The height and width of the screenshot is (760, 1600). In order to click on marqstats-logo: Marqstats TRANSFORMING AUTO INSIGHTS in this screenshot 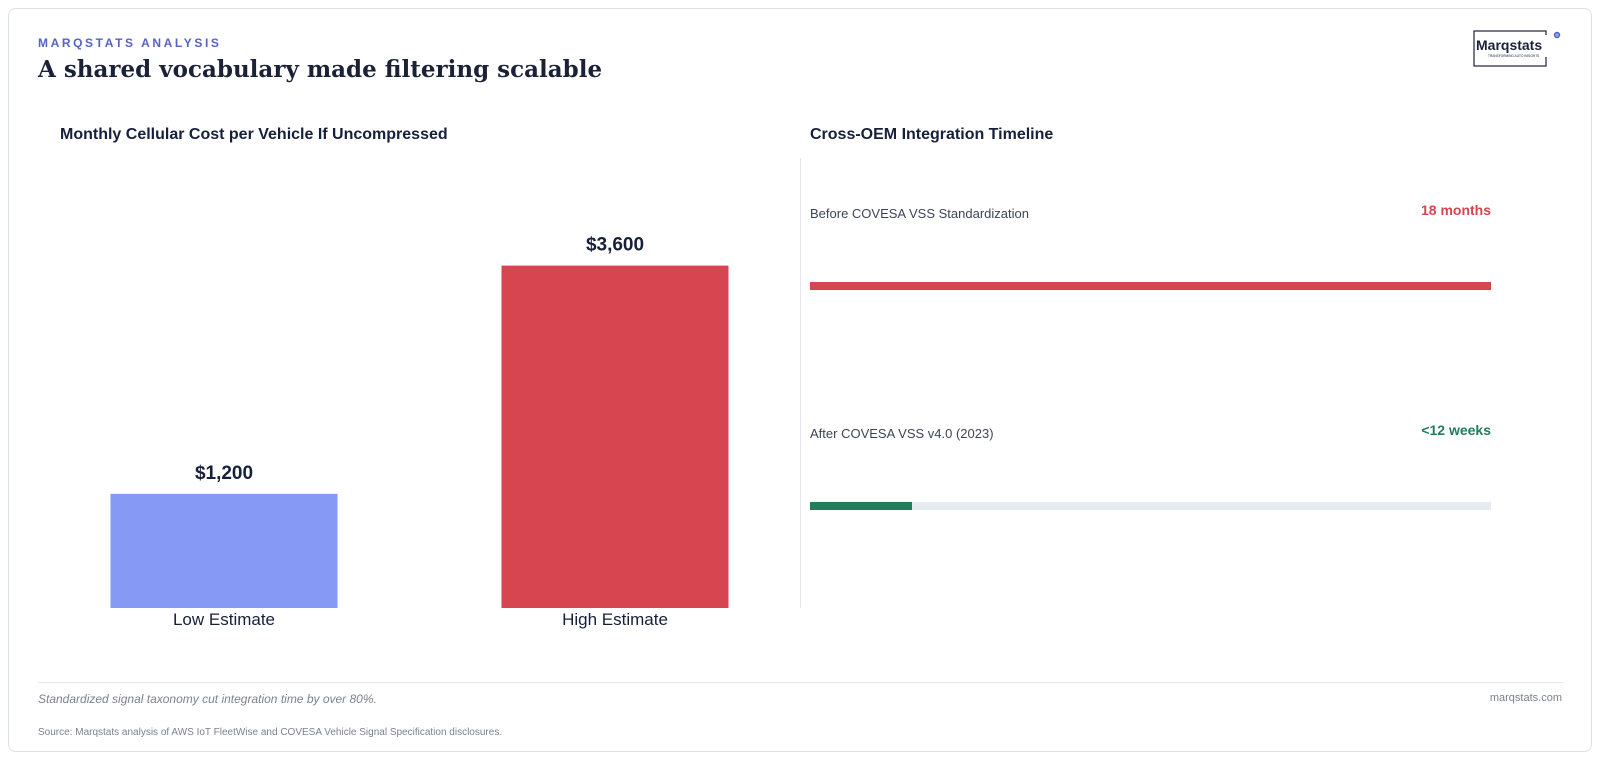, I will do `click(1517, 48)`.